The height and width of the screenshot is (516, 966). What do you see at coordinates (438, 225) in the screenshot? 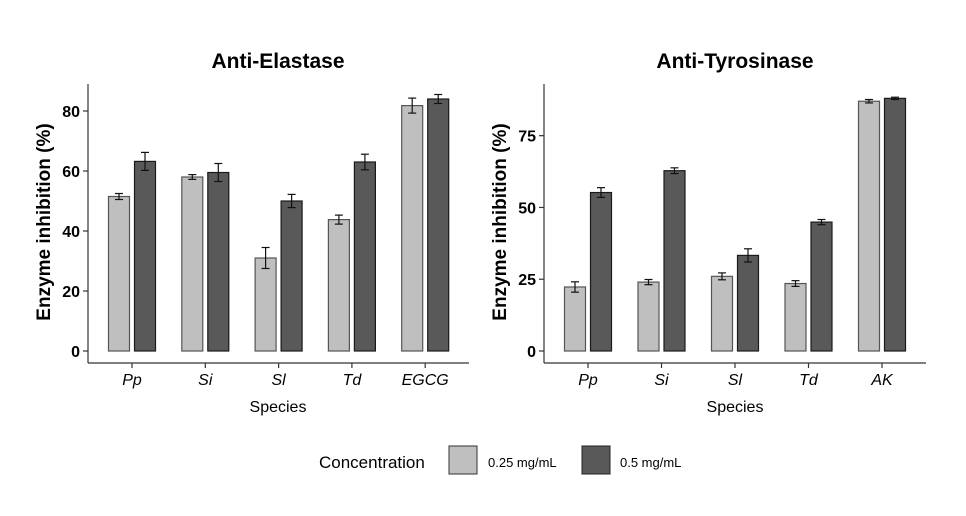
I see `bar-egcg-high` at bounding box center [438, 225].